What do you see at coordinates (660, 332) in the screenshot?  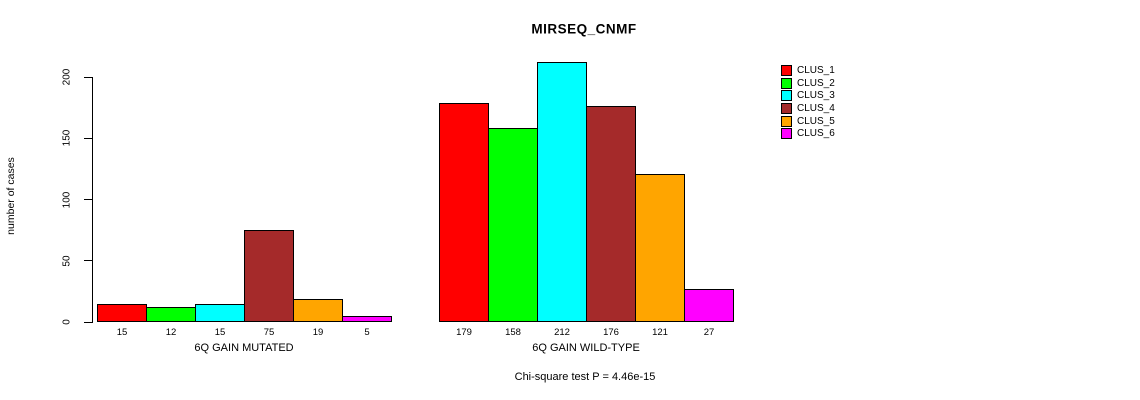 I see `bar-value-label: 121` at bounding box center [660, 332].